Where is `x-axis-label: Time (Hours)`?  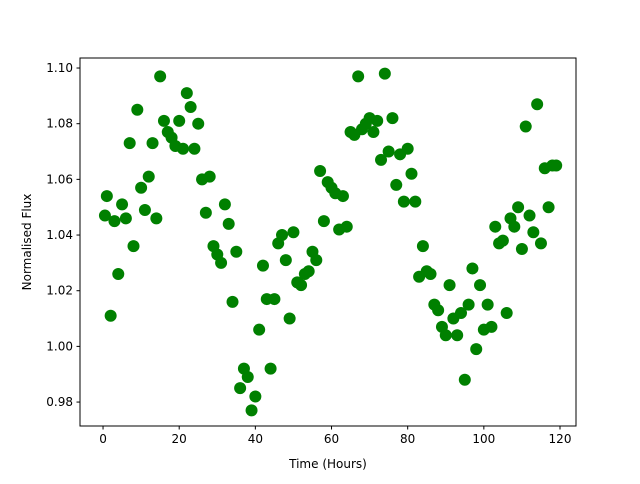 x-axis-label: Time (Hours) is located at coordinates (327, 464).